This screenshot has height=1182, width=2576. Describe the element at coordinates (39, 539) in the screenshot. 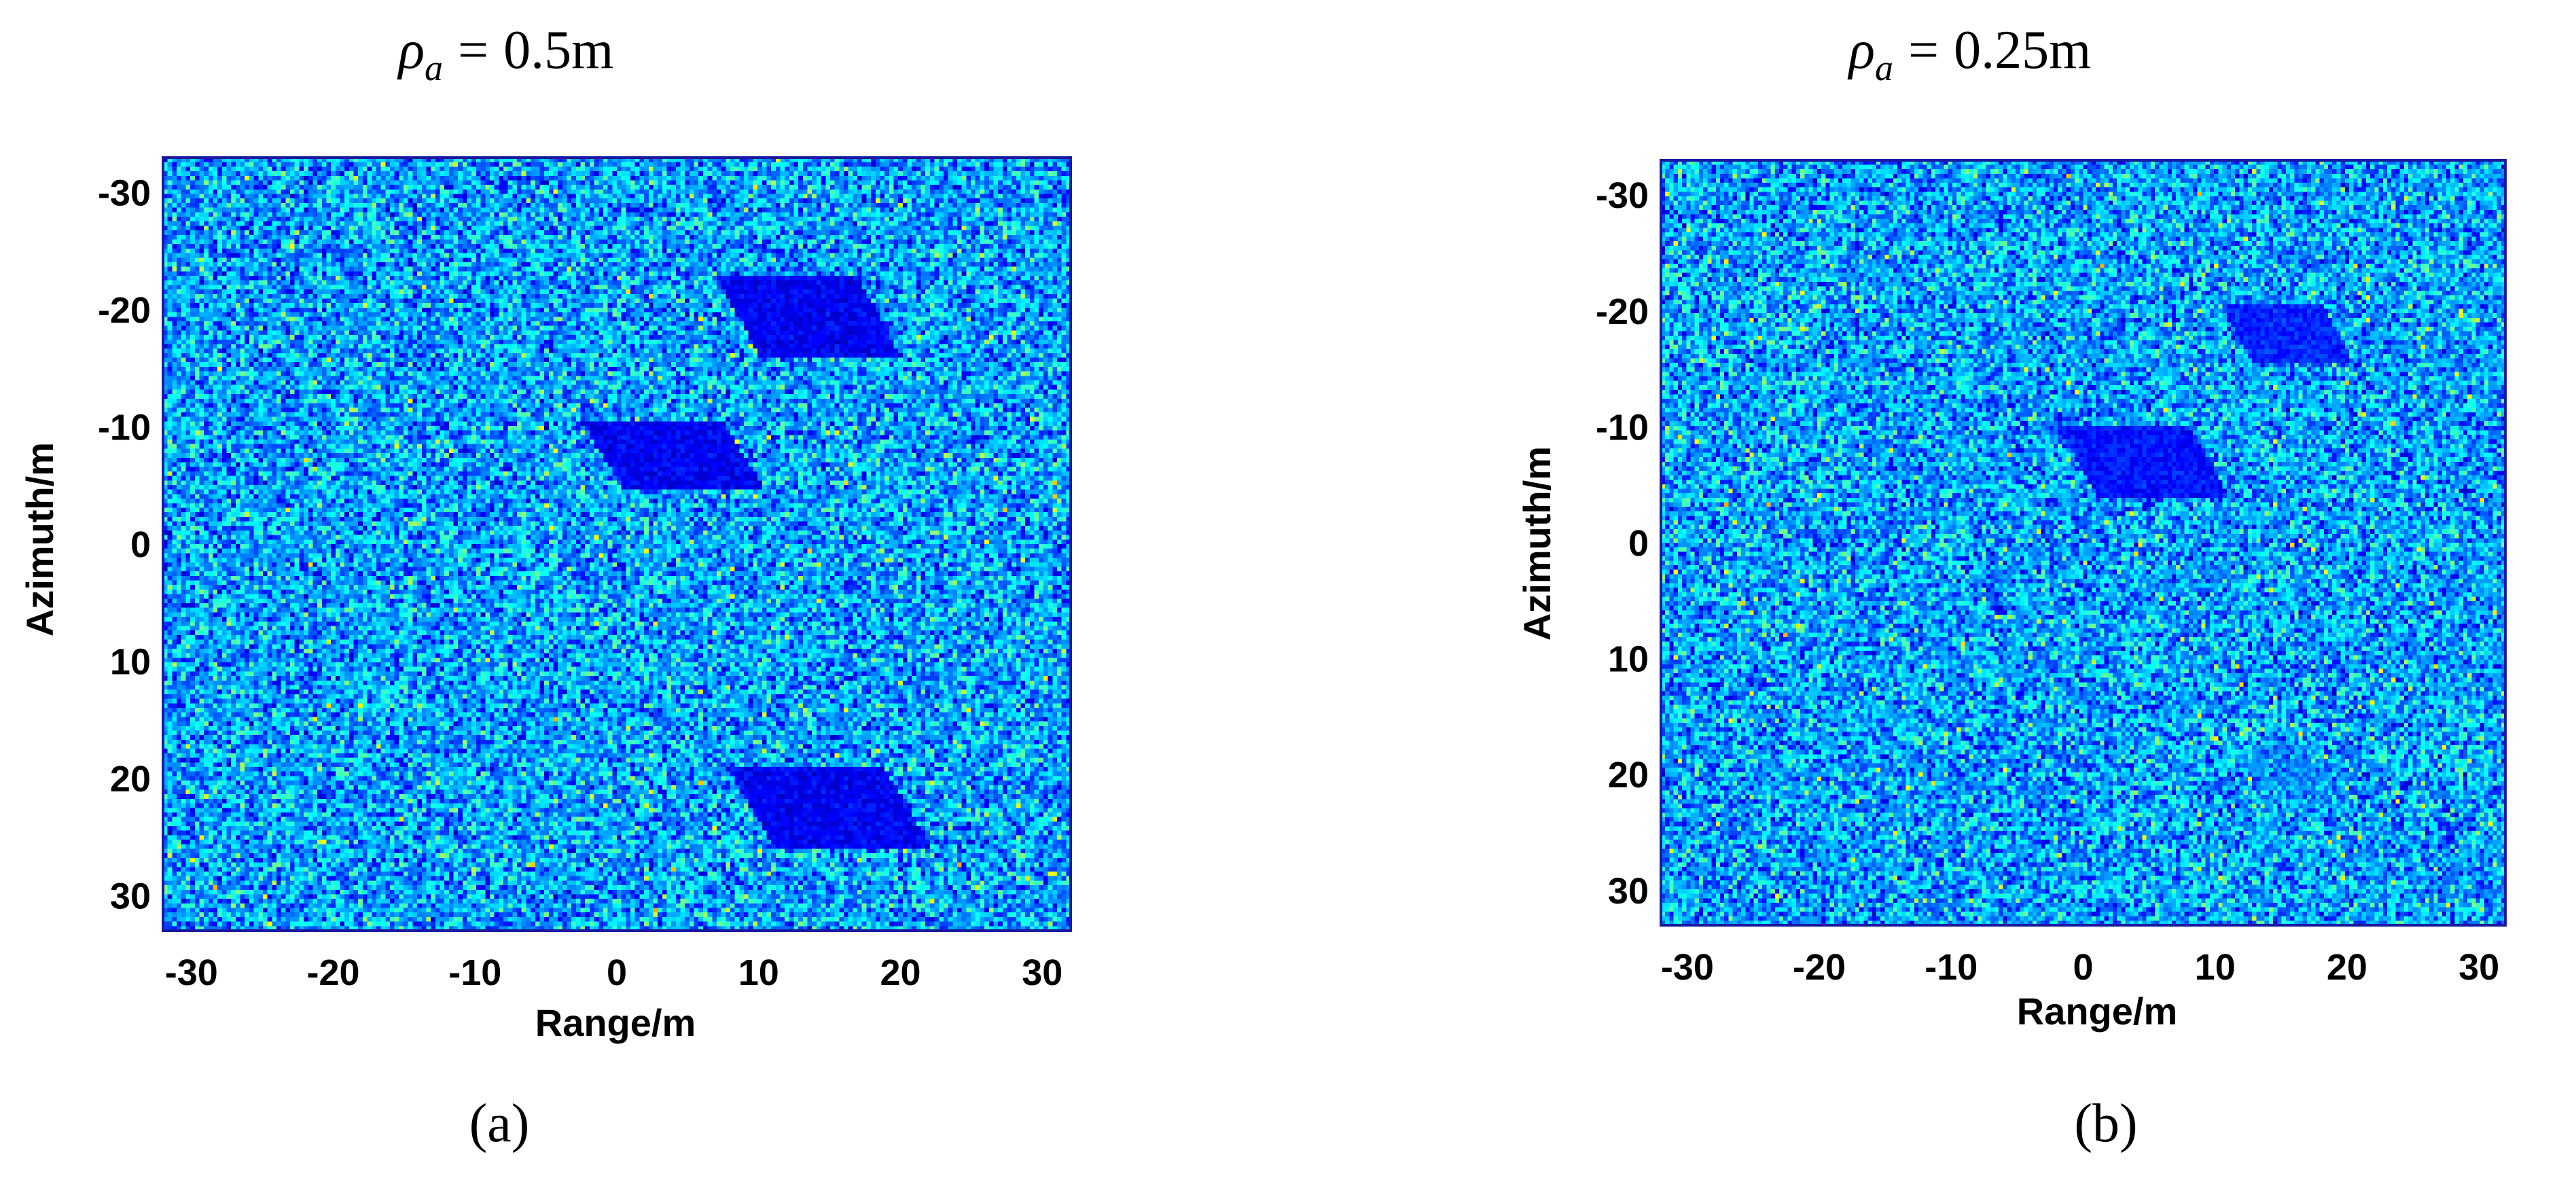

I see `panel-a-y-axis-label: Azimuth/m` at that location.